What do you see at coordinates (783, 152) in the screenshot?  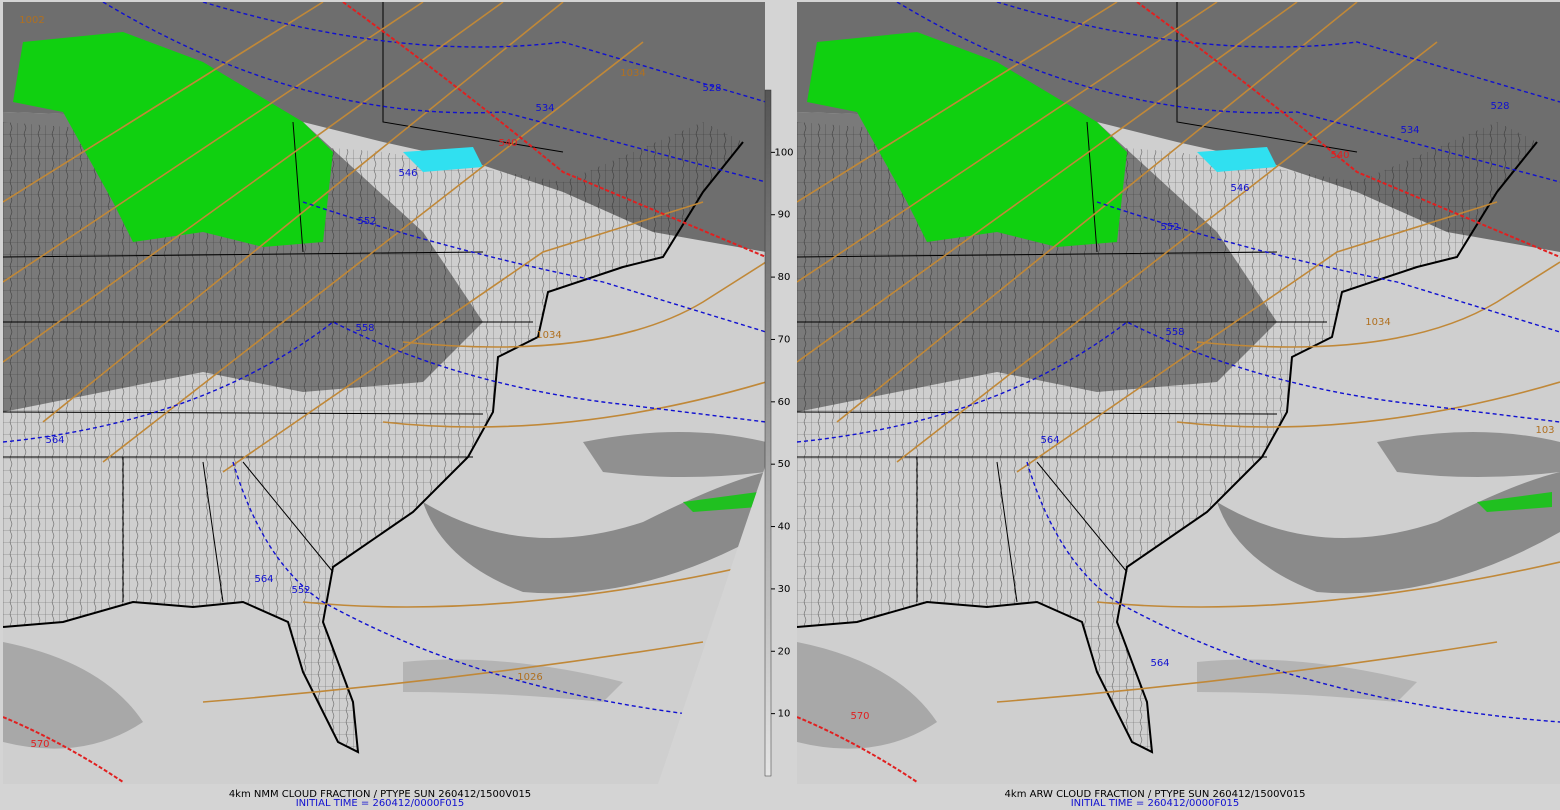 I see `colorbar-tick-label: 100` at bounding box center [783, 152].